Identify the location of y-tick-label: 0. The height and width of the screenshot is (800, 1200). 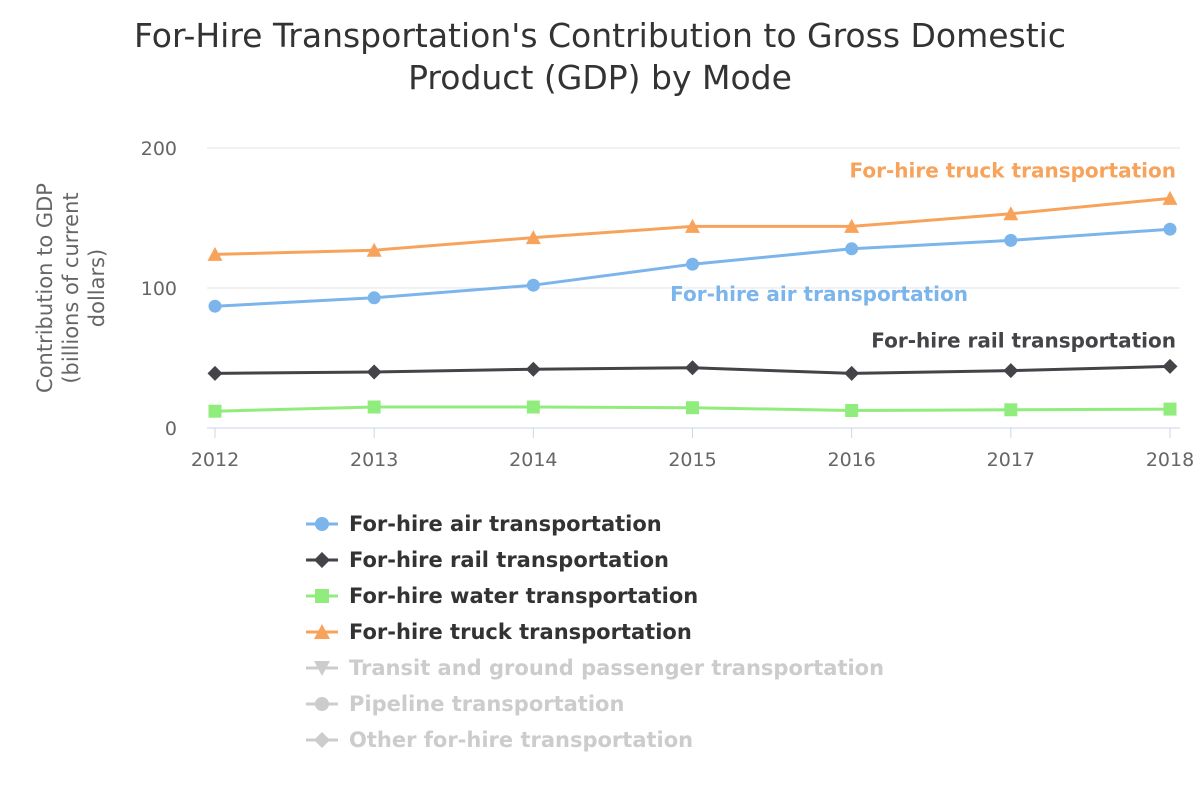
(171, 429).